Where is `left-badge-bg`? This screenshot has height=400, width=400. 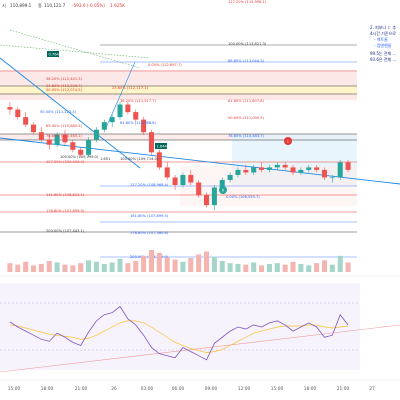
left-badge-bg is located at coordinates (53, 54).